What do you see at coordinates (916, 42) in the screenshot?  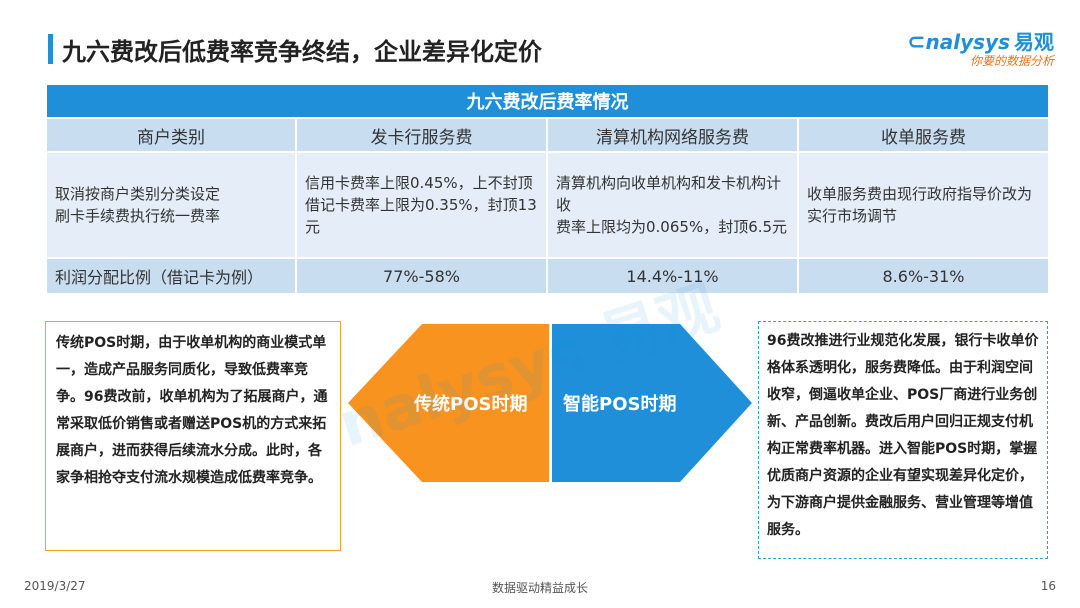 I see `logo-mark-icon: ⊂` at bounding box center [916, 42].